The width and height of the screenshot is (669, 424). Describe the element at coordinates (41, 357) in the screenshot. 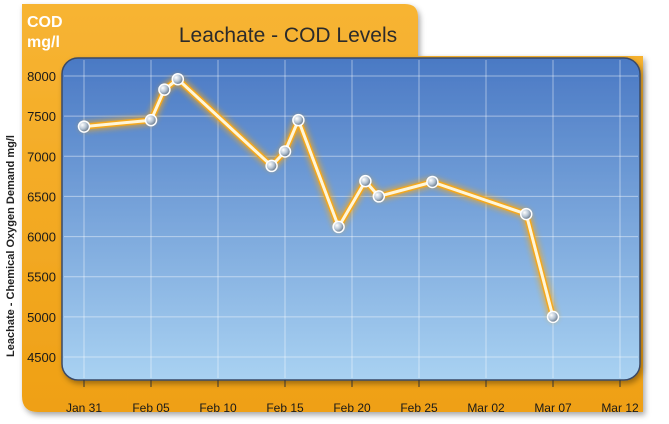

I see `y-tick-label: 4500` at that location.